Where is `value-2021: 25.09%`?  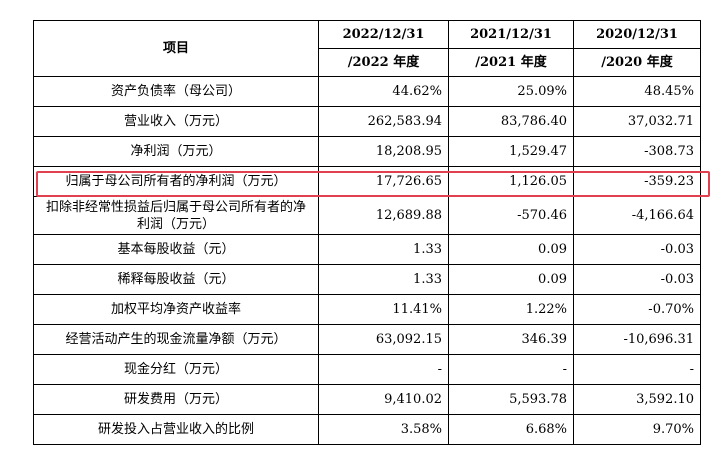 value-2021: 25.09% is located at coordinates (511, 91).